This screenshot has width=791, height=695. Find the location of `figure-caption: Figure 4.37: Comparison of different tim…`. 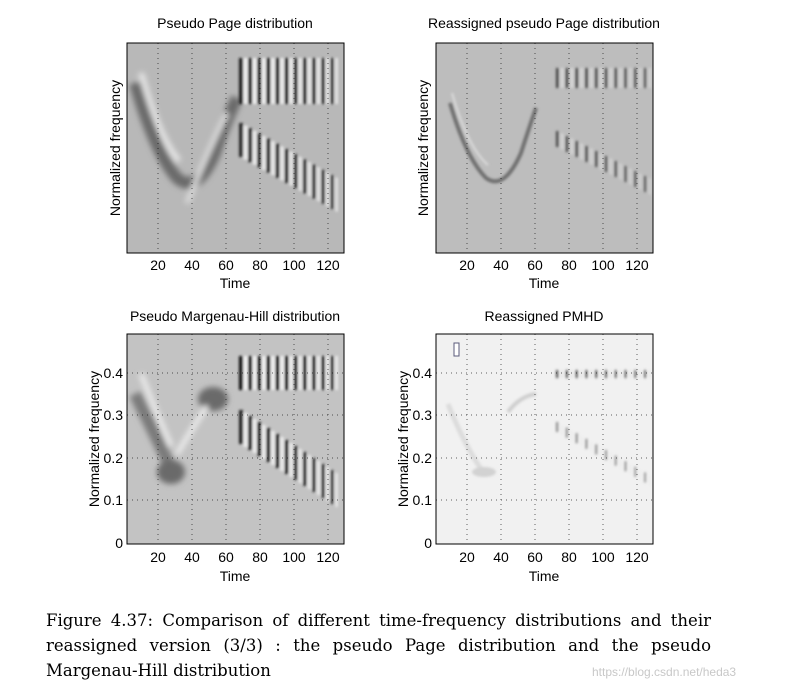

figure-caption: Figure 4.37: Comparison of different tim… is located at coordinates (378, 645).